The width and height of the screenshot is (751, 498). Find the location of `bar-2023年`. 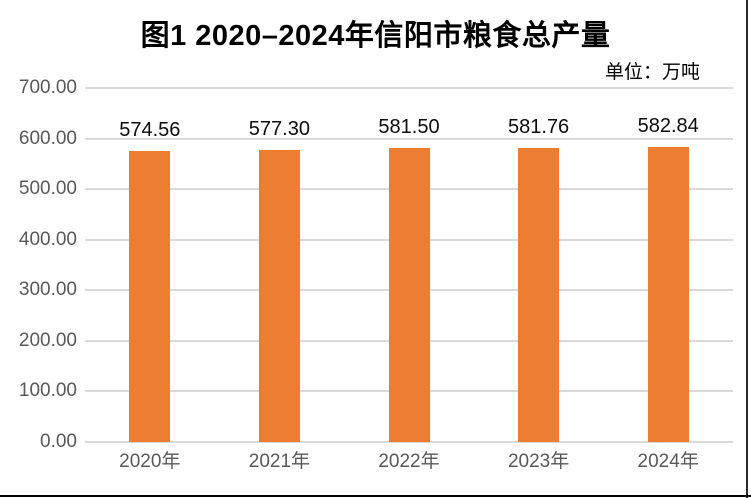

bar-2023年 is located at coordinates (539, 294).